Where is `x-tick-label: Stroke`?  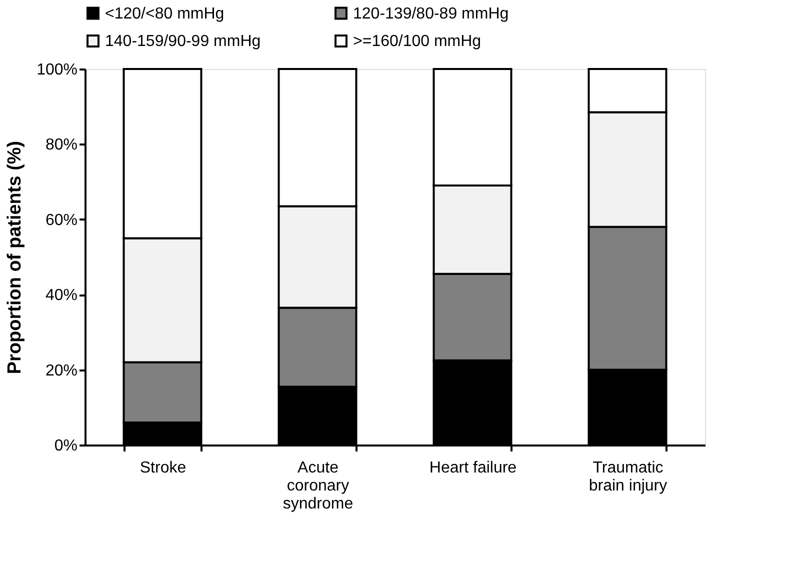 x-tick-label: Stroke is located at coordinates (163, 468).